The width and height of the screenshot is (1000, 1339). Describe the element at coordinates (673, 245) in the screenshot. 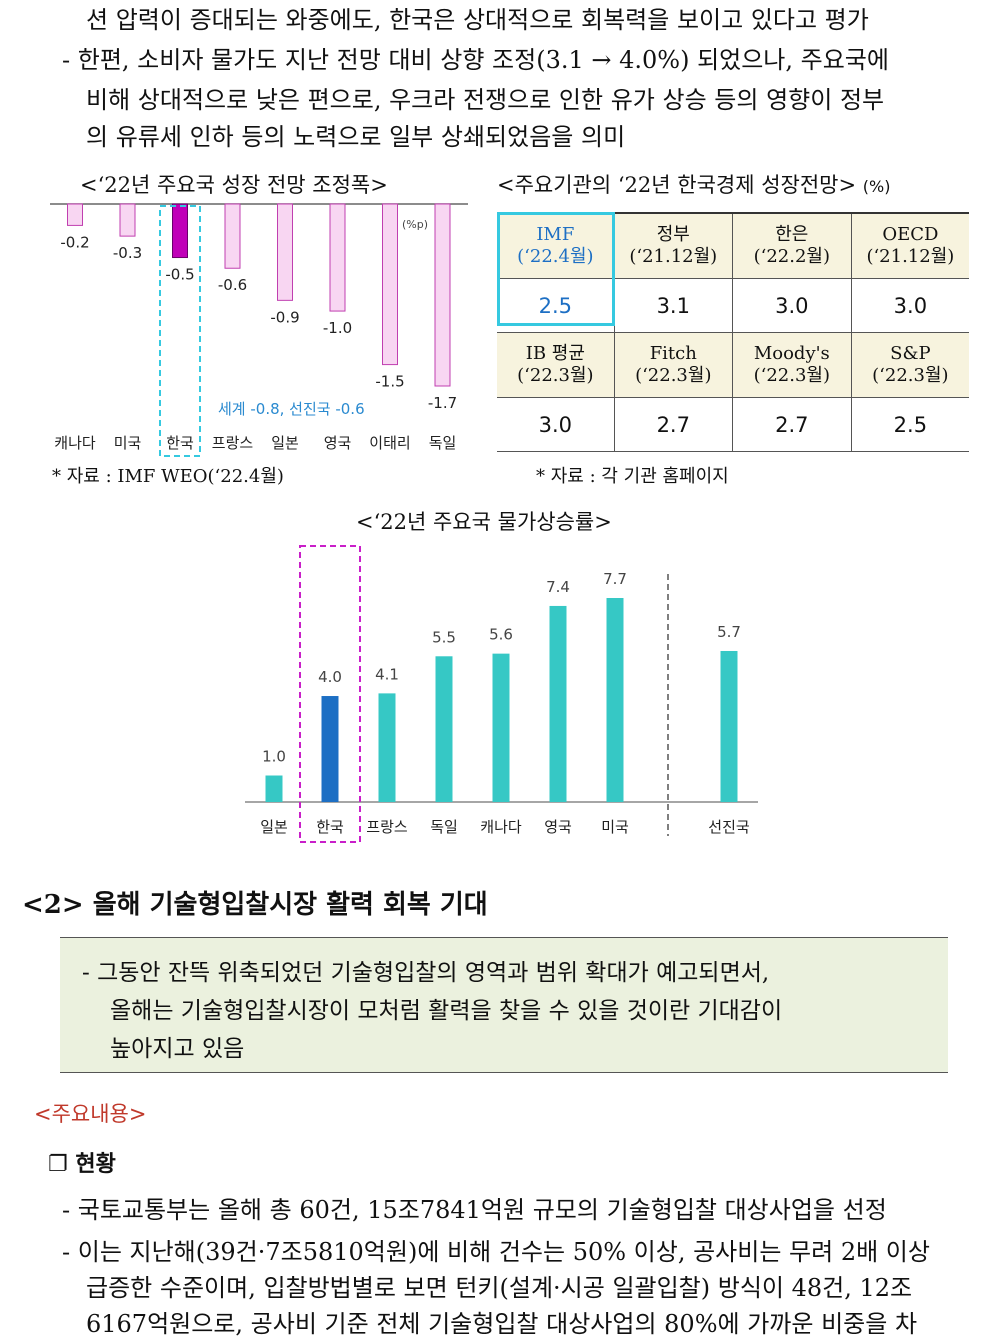

I see `header-cell: 정부 (‘21.12월)` at that location.